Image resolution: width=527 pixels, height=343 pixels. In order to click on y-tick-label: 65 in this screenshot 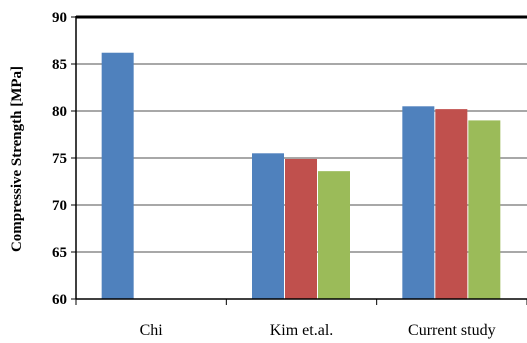, I will do `click(59, 253)`.